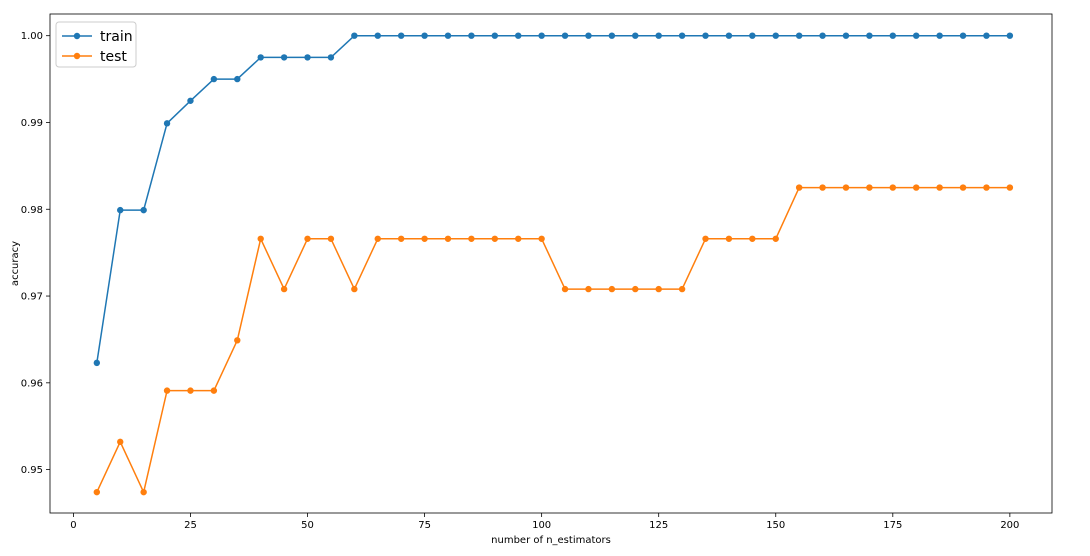  I want to click on y-tick-label: 0.97, so click(32, 297).